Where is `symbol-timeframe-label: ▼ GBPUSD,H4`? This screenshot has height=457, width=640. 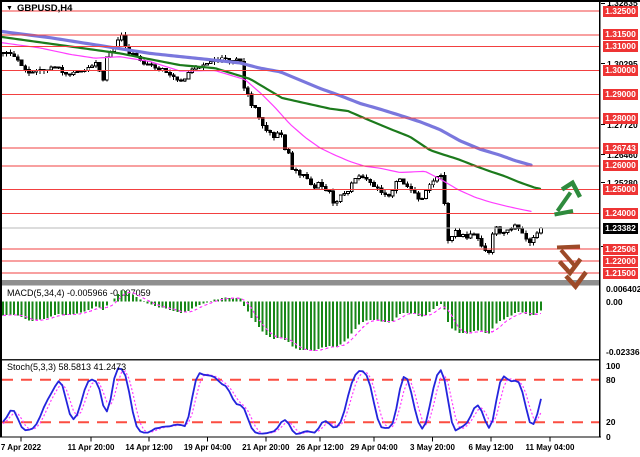
symbol-timeframe-label: ▼ GBPUSD,H4 is located at coordinates (39, 8).